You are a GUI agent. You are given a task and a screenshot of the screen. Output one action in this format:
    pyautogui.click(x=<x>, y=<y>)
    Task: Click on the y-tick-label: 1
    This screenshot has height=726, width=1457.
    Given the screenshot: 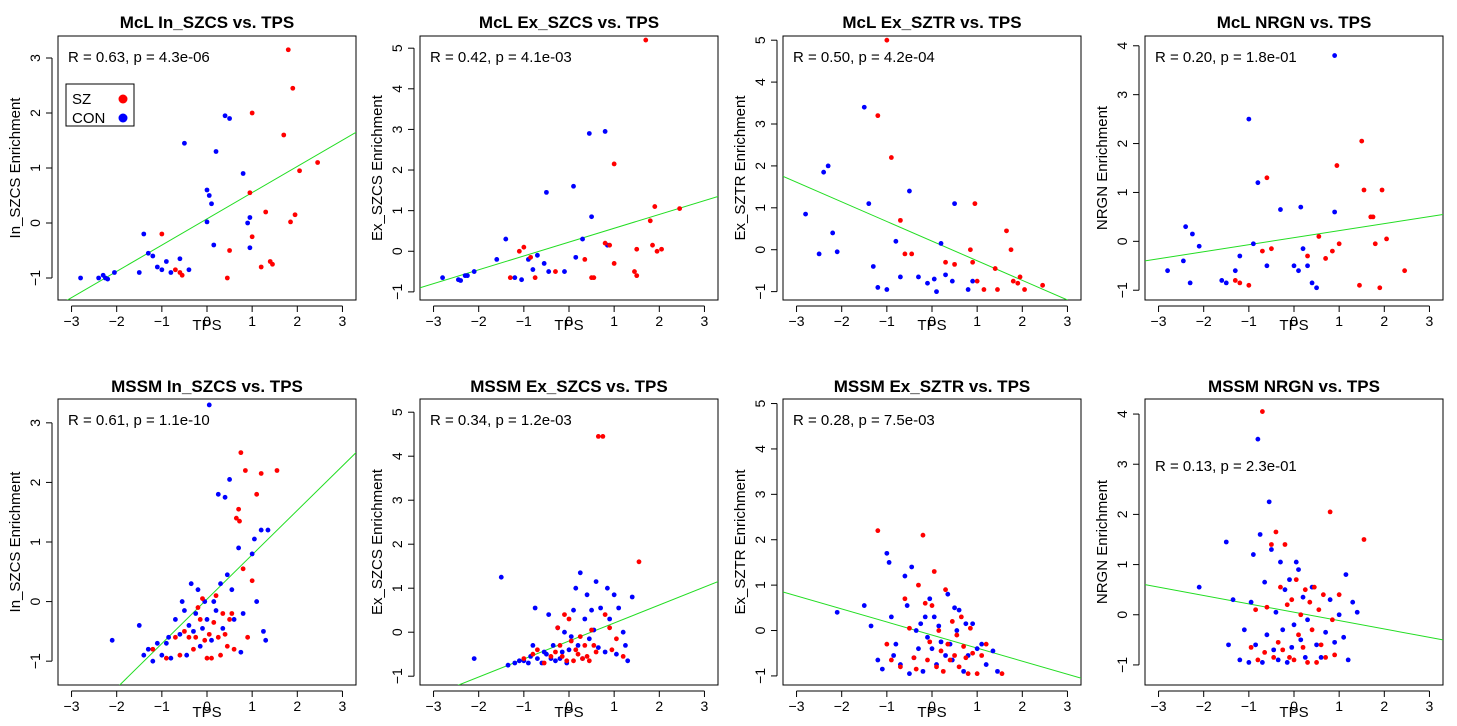 What is the action you would take?
    pyautogui.click(x=1122, y=564)
    